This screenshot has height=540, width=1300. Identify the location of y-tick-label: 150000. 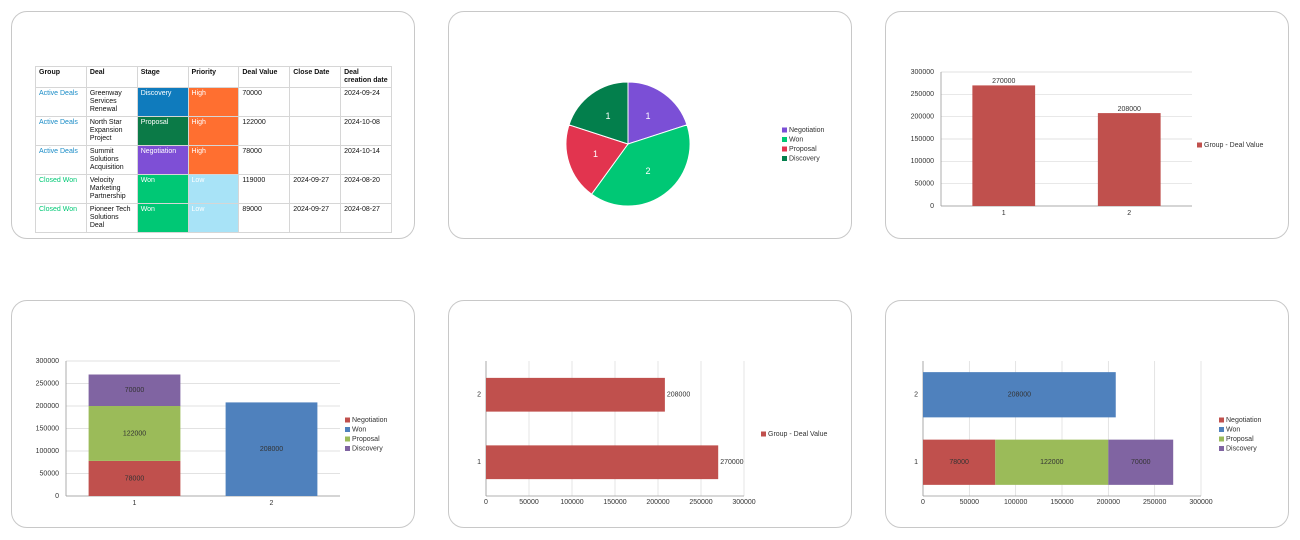
(922, 139).